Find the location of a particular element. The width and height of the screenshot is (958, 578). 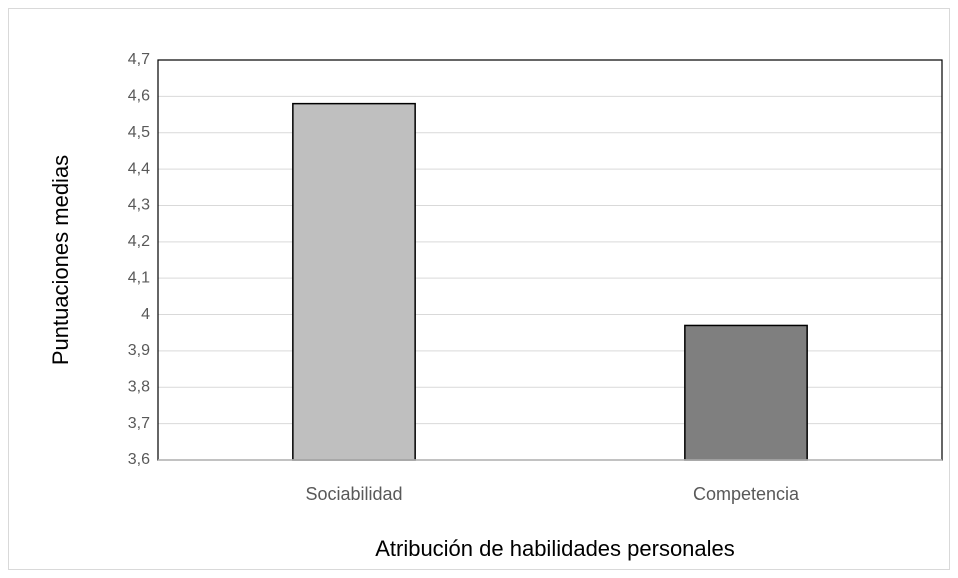

y-tick-label: 4,5 is located at coordinates (139, 132).